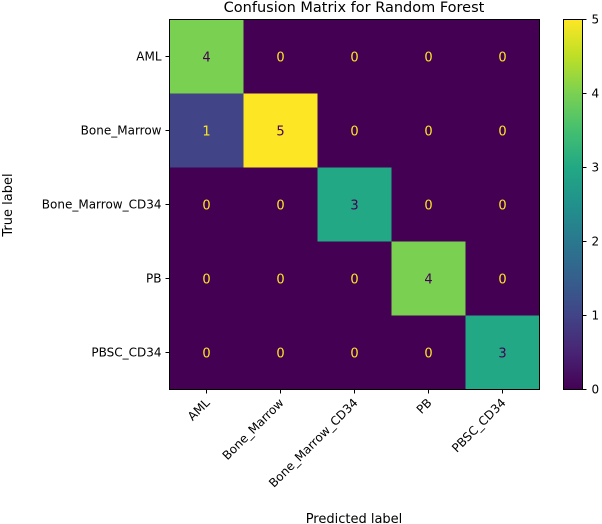 Image resolution: width=602 pixels, height=524 pixels. What do you see at coordinates (479, 426) in the screenshot?
I see `x-tick-label: PBSC_CD34` at bounding box center [479, 426].